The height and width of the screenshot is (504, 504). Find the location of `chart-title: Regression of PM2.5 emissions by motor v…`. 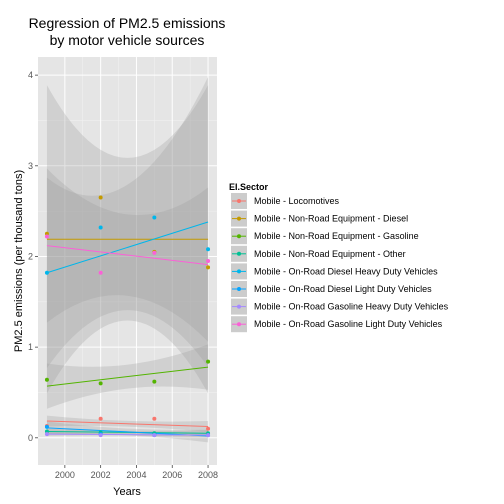

chart-title: Regression of PM2.5 emissions by motor v… is located at coordinates (127, 31).